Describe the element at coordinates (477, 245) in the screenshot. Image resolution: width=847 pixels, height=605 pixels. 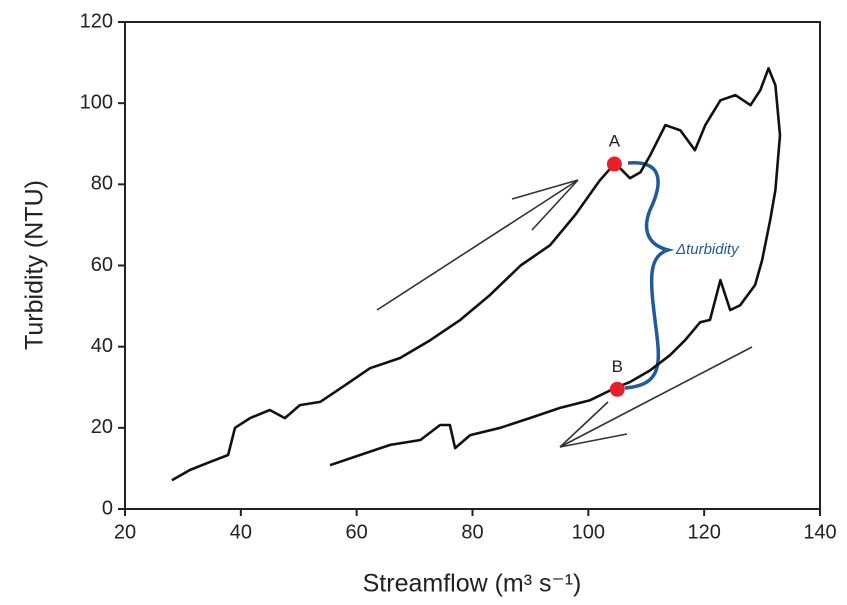
I see `rising-arrow` at that location.